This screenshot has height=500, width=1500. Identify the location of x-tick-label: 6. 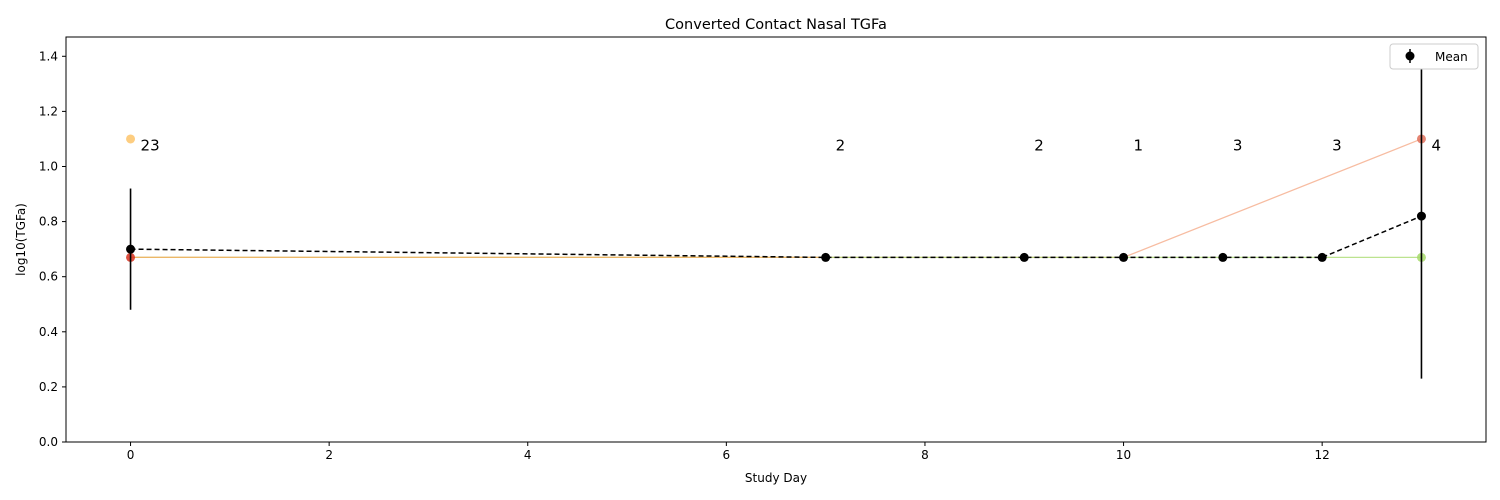
(727, 455).